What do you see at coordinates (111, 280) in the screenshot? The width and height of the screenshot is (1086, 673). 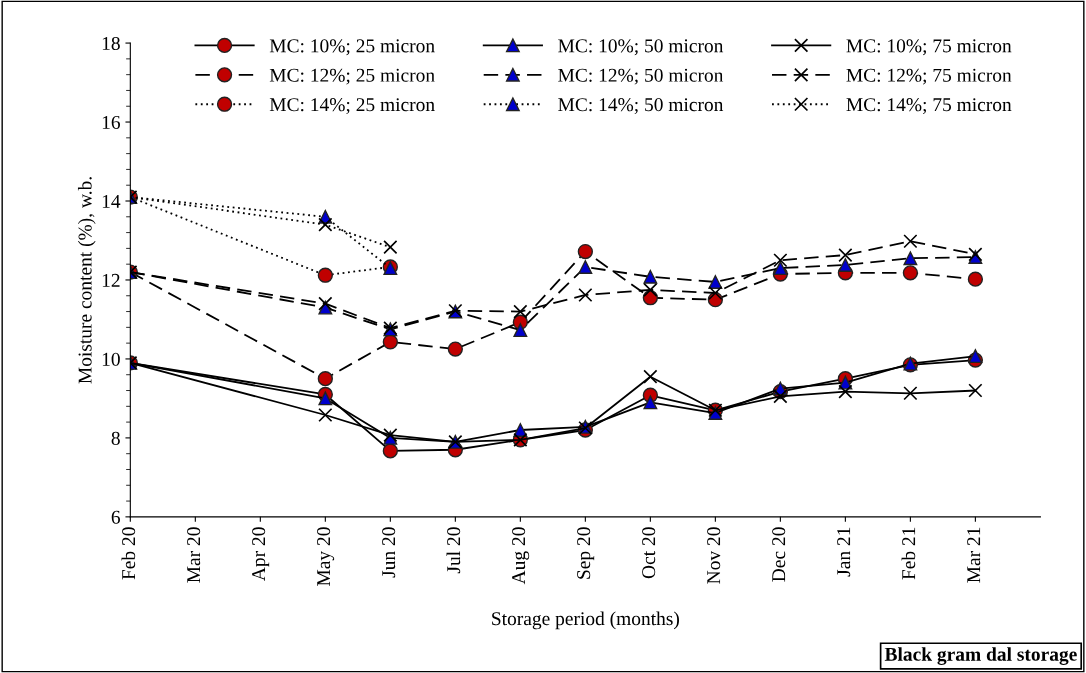 I see `y-tick-label: 12` at bounding box center [111, 280].